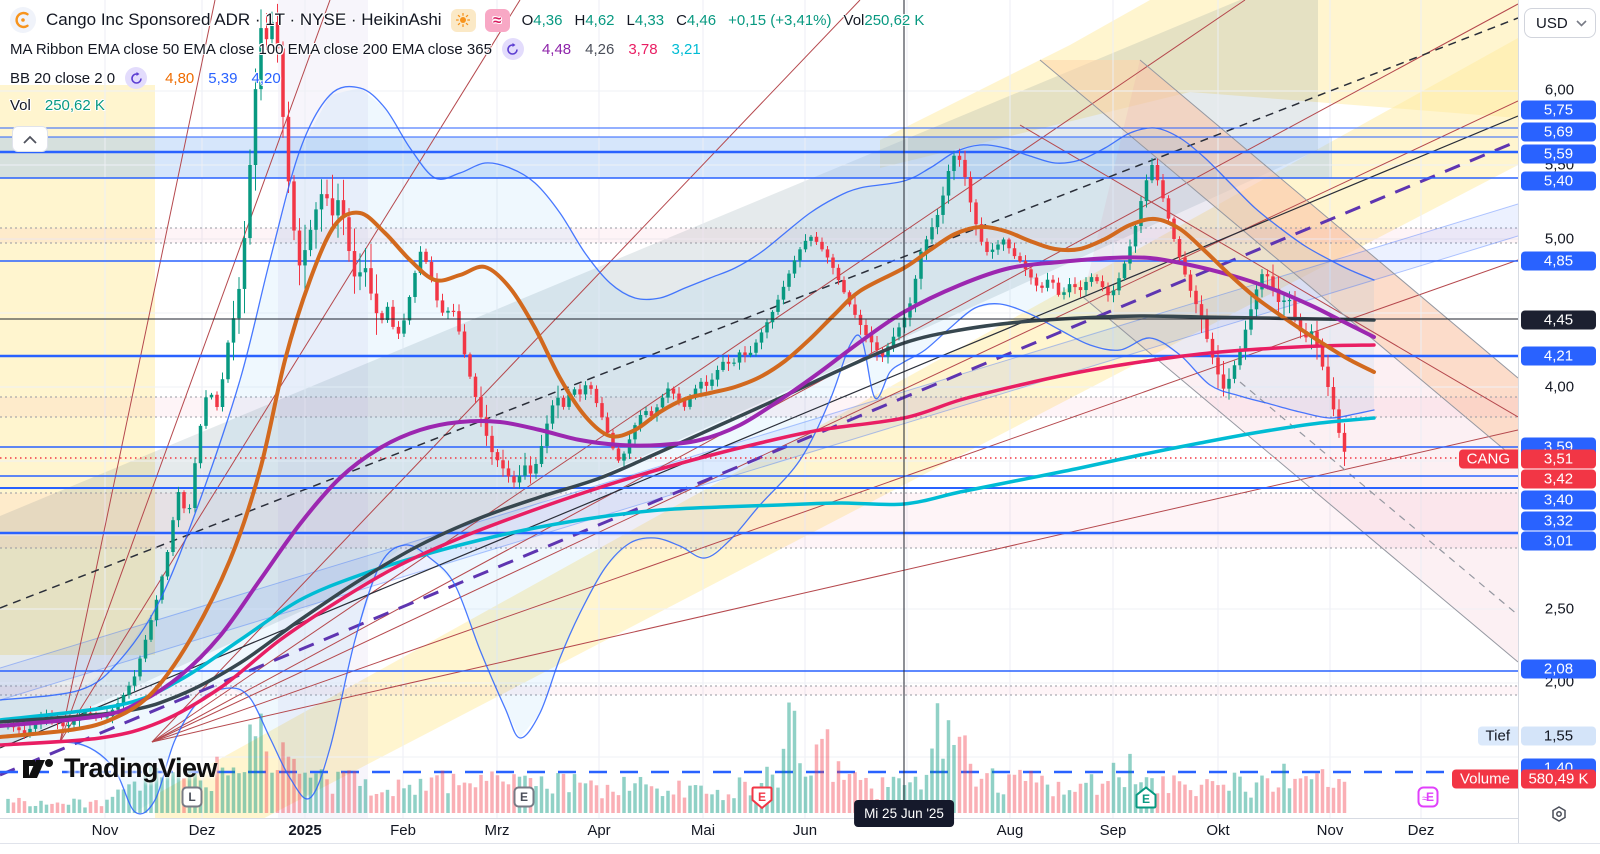 The height and width of the screenshot is (854, 1600). Describe the element at coordinates (800, 848) in the screenshot. I see `time-axis-sub-strip` at that location.